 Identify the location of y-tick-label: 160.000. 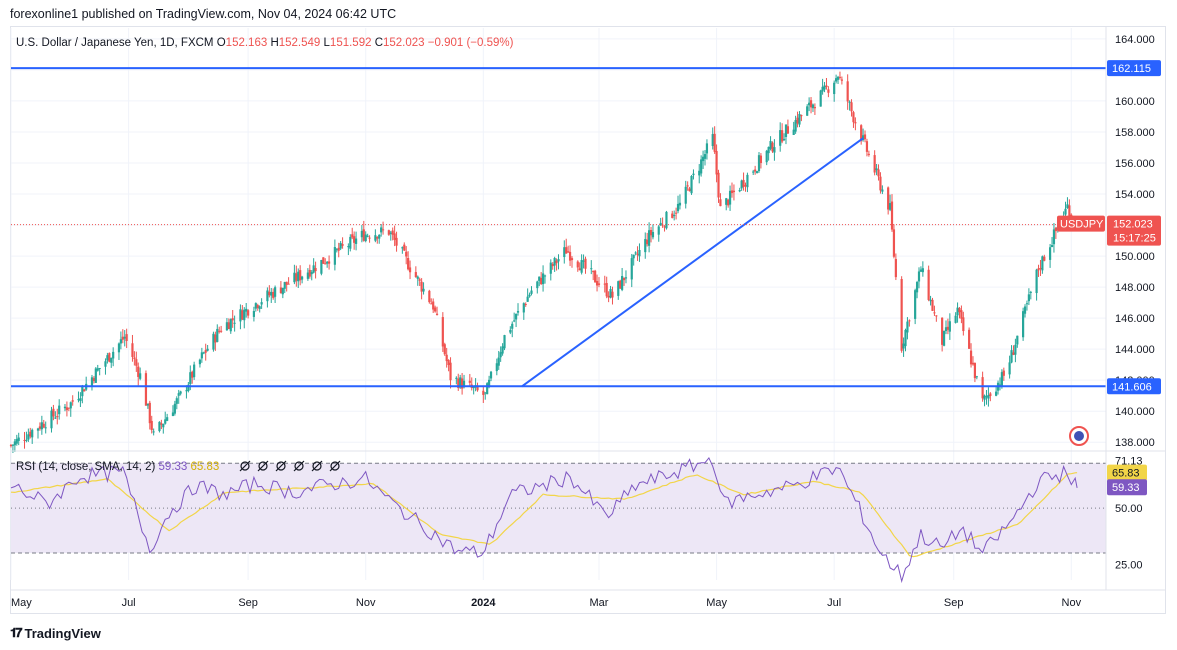
(1135, 102).